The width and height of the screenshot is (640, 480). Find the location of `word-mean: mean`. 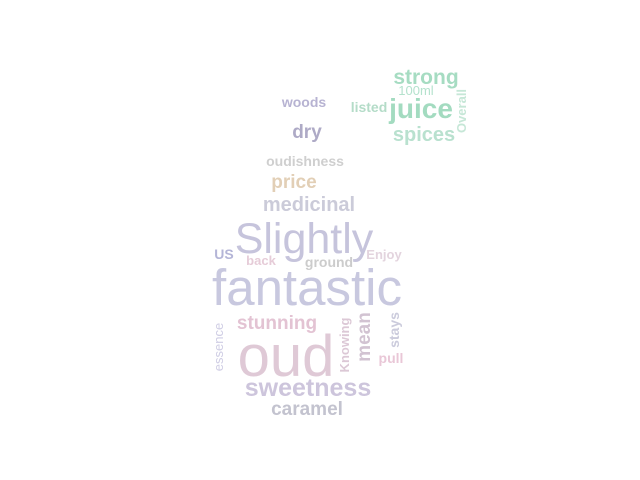

word-mean: mean is located at coordinates (364, 337).